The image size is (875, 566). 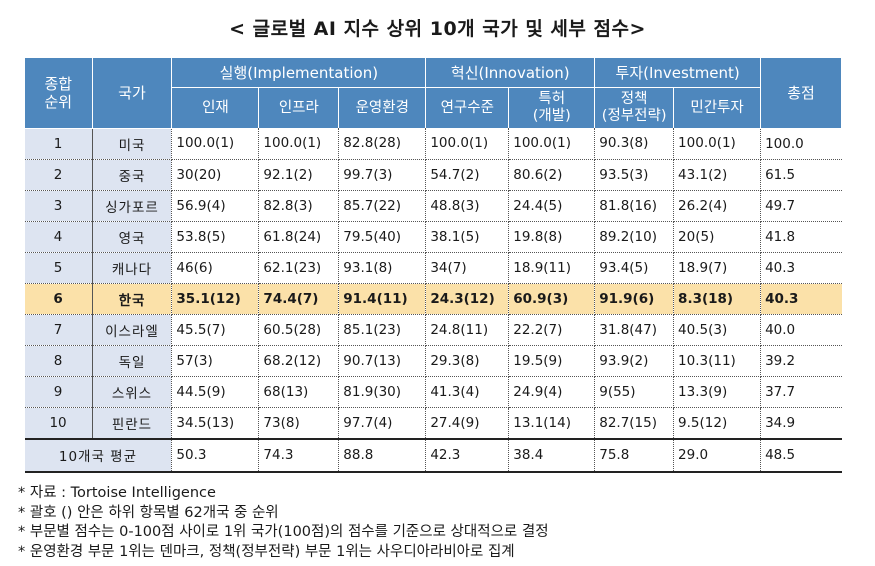 I want to click on score-cell: 8.3(18), so click(x=717, y=299).